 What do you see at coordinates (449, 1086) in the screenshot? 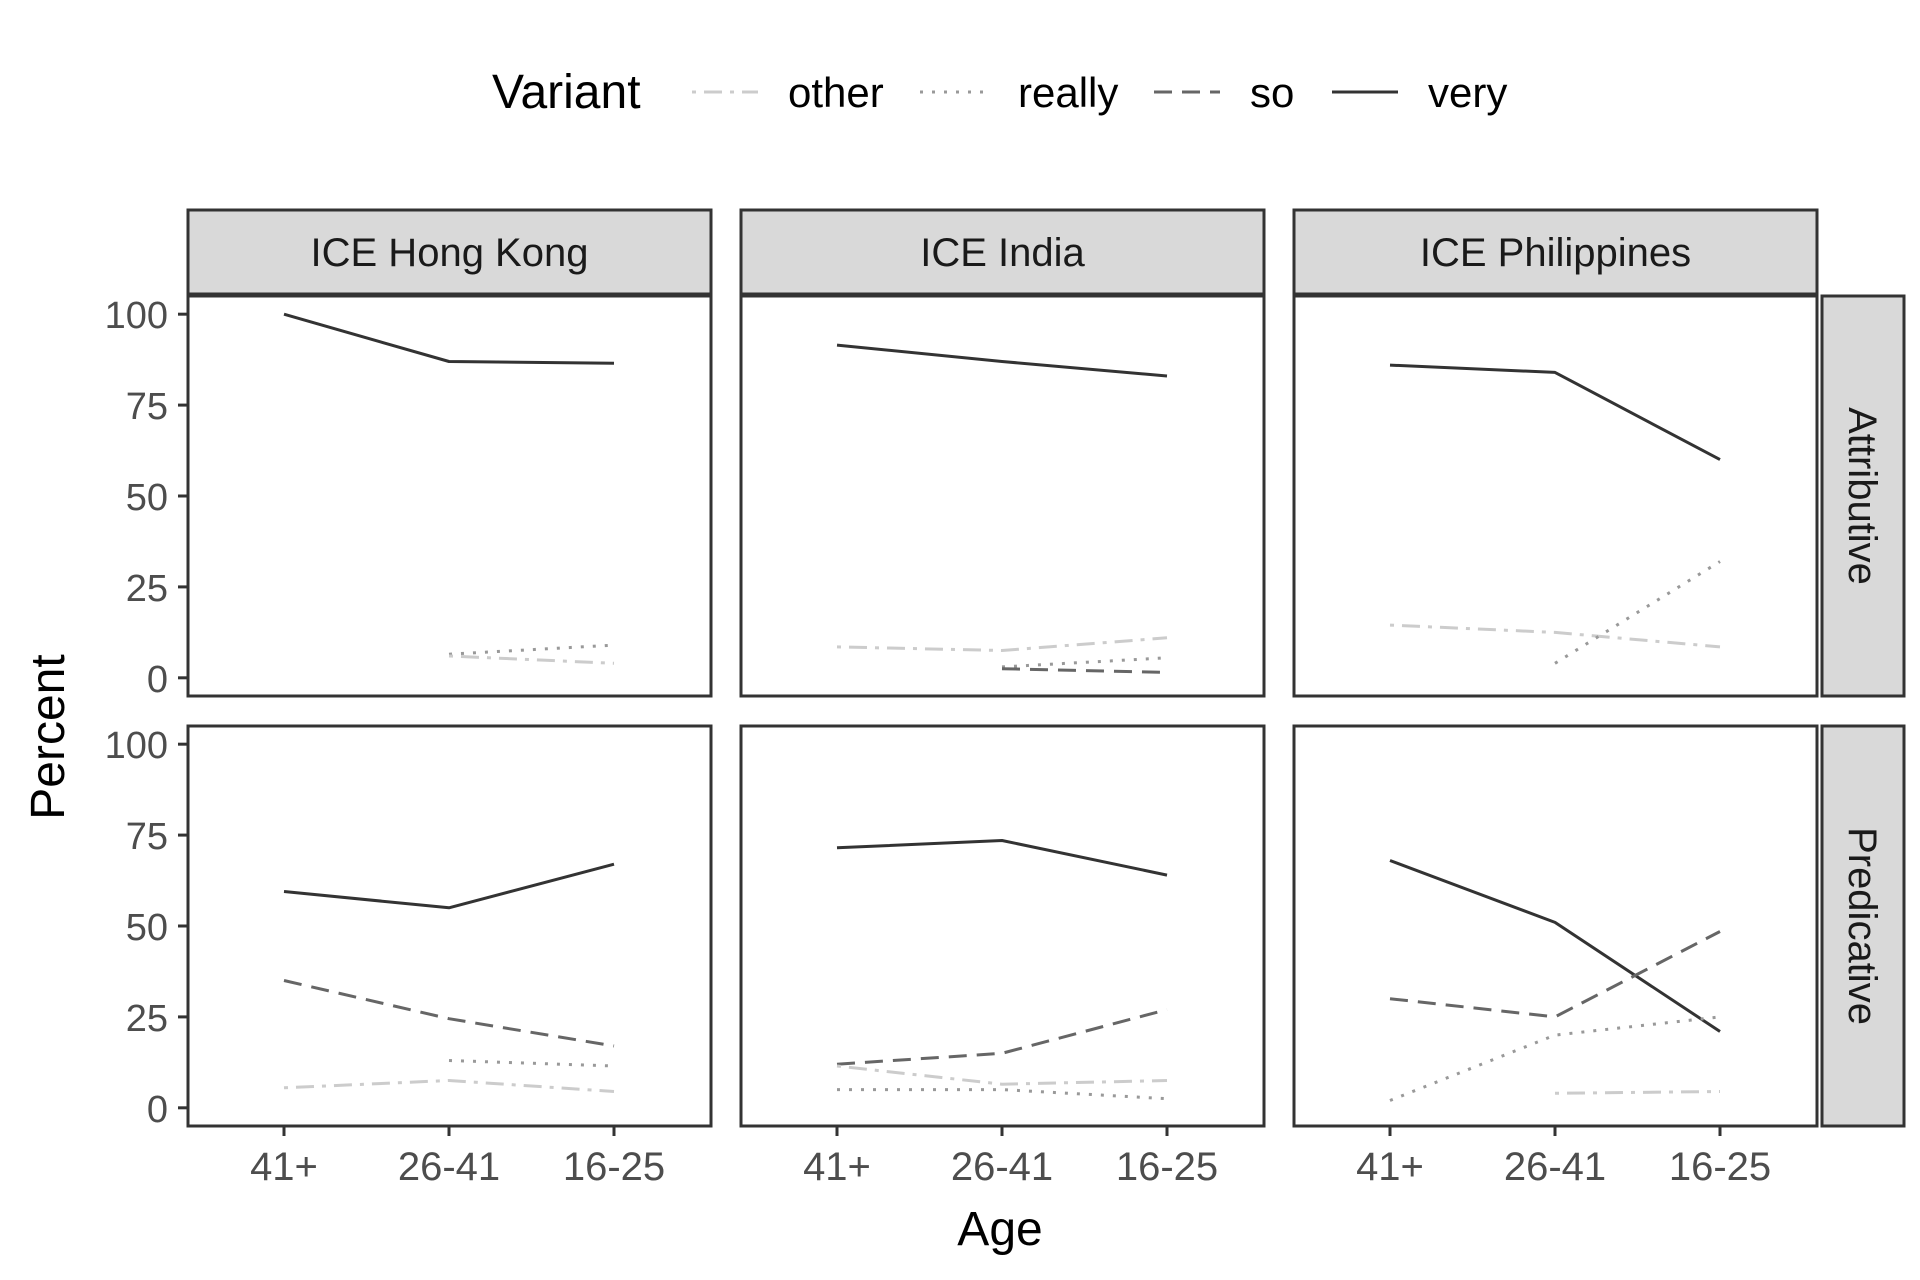
I see `series-line-other-ice-hong-kong-predicative` at bounding box center [449, 1086].